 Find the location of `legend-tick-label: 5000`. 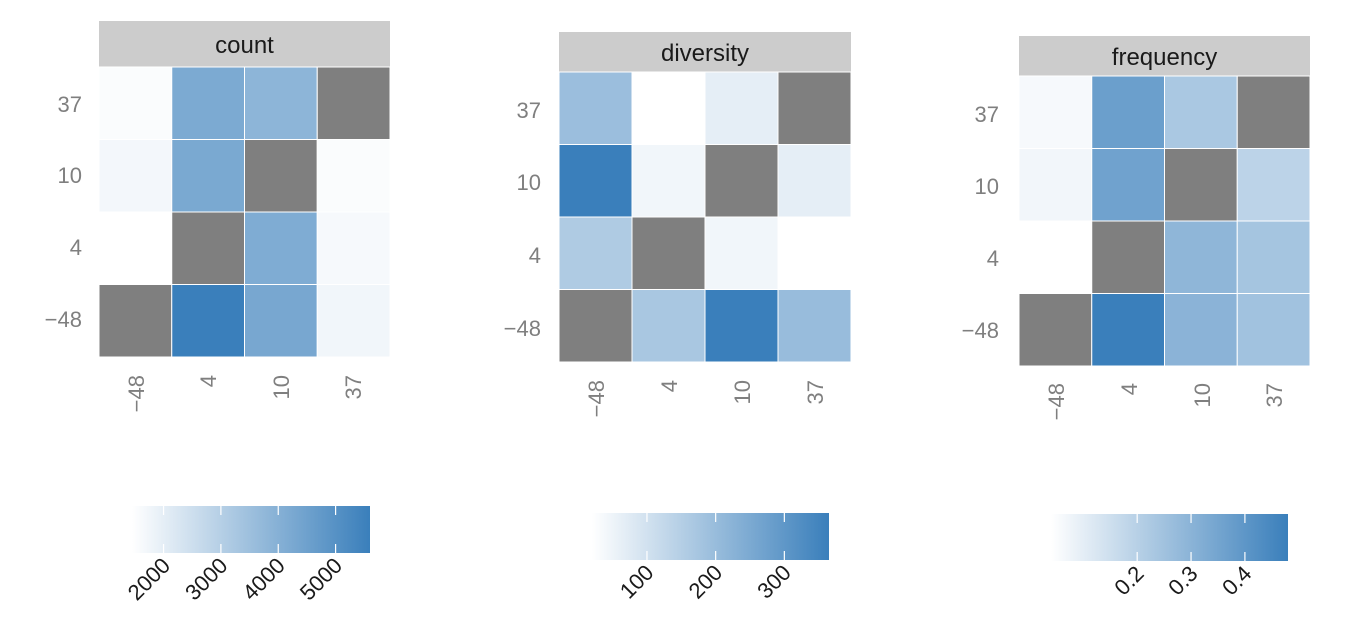

legend-tick-label: 5000 is located at coordinates (321, 579).